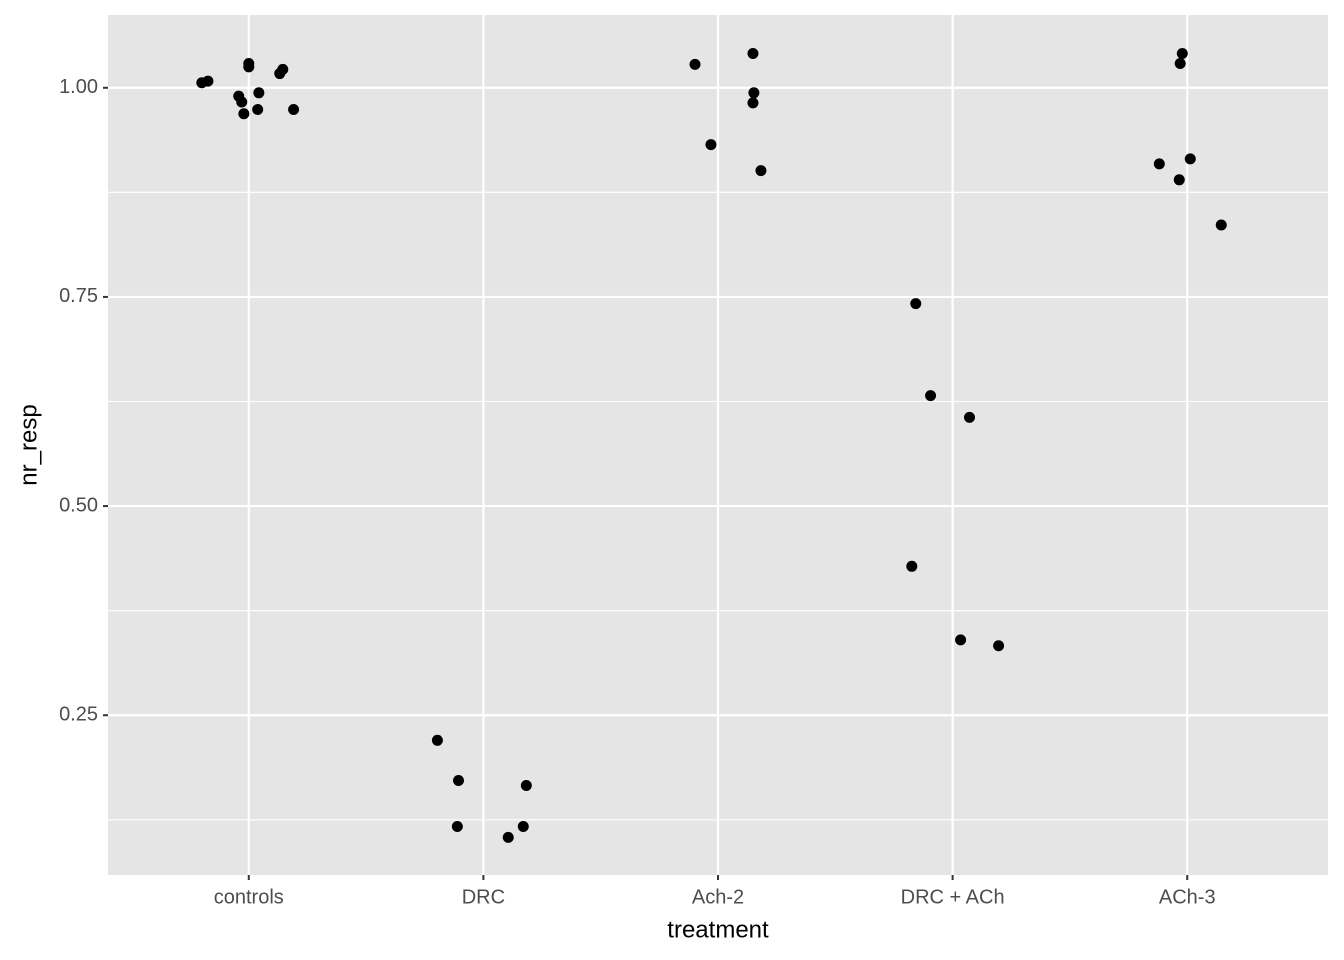  Describe the element at coordinates (78, 505) in the screenshot. I see `y-tick-label: 0.50` at that location.